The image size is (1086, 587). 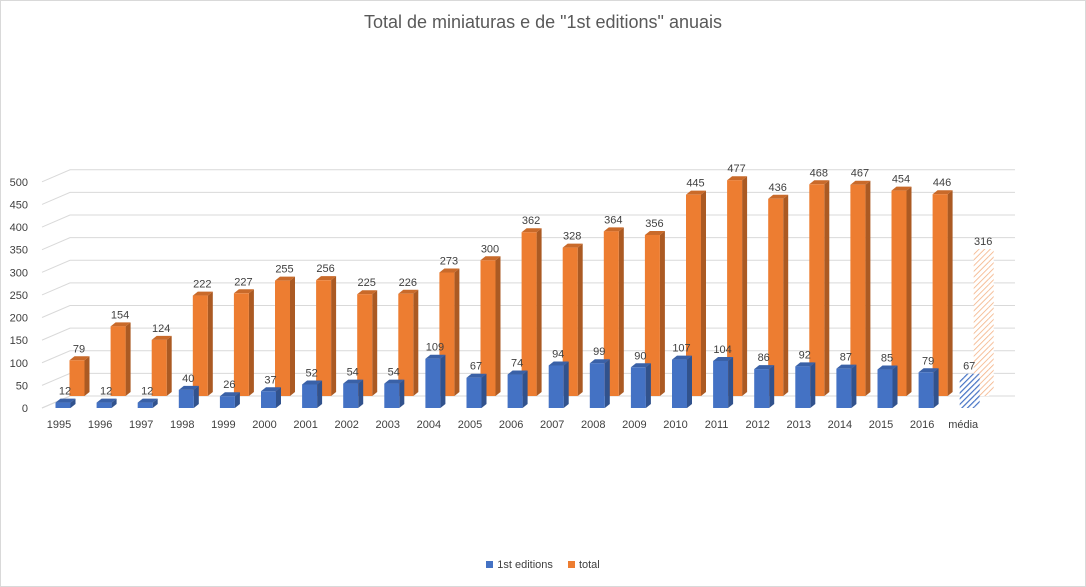 I want to click on bar-total-2006-label: 362, so click(x=531, y=221).